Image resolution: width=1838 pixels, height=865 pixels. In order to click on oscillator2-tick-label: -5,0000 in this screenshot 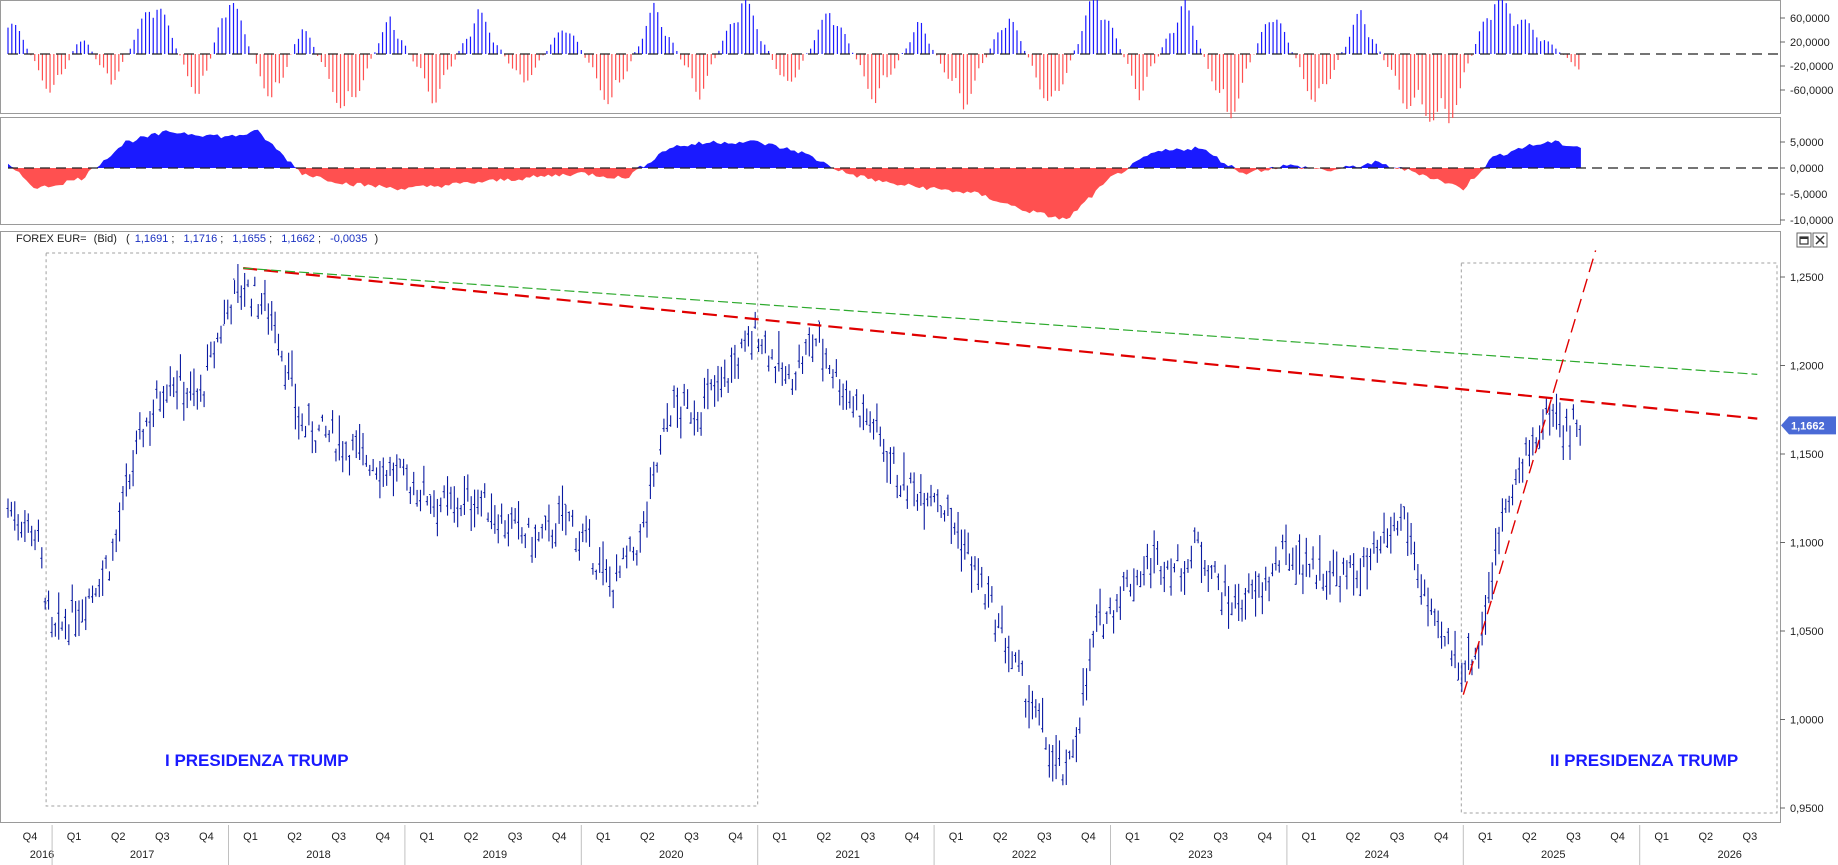, I will do `click(1808, 195)`.